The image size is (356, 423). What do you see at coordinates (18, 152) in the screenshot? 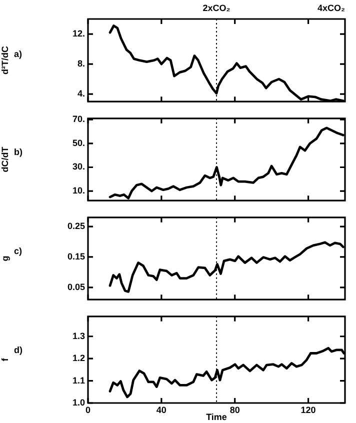
I see `text: b)` at bounding box center [18, 152].